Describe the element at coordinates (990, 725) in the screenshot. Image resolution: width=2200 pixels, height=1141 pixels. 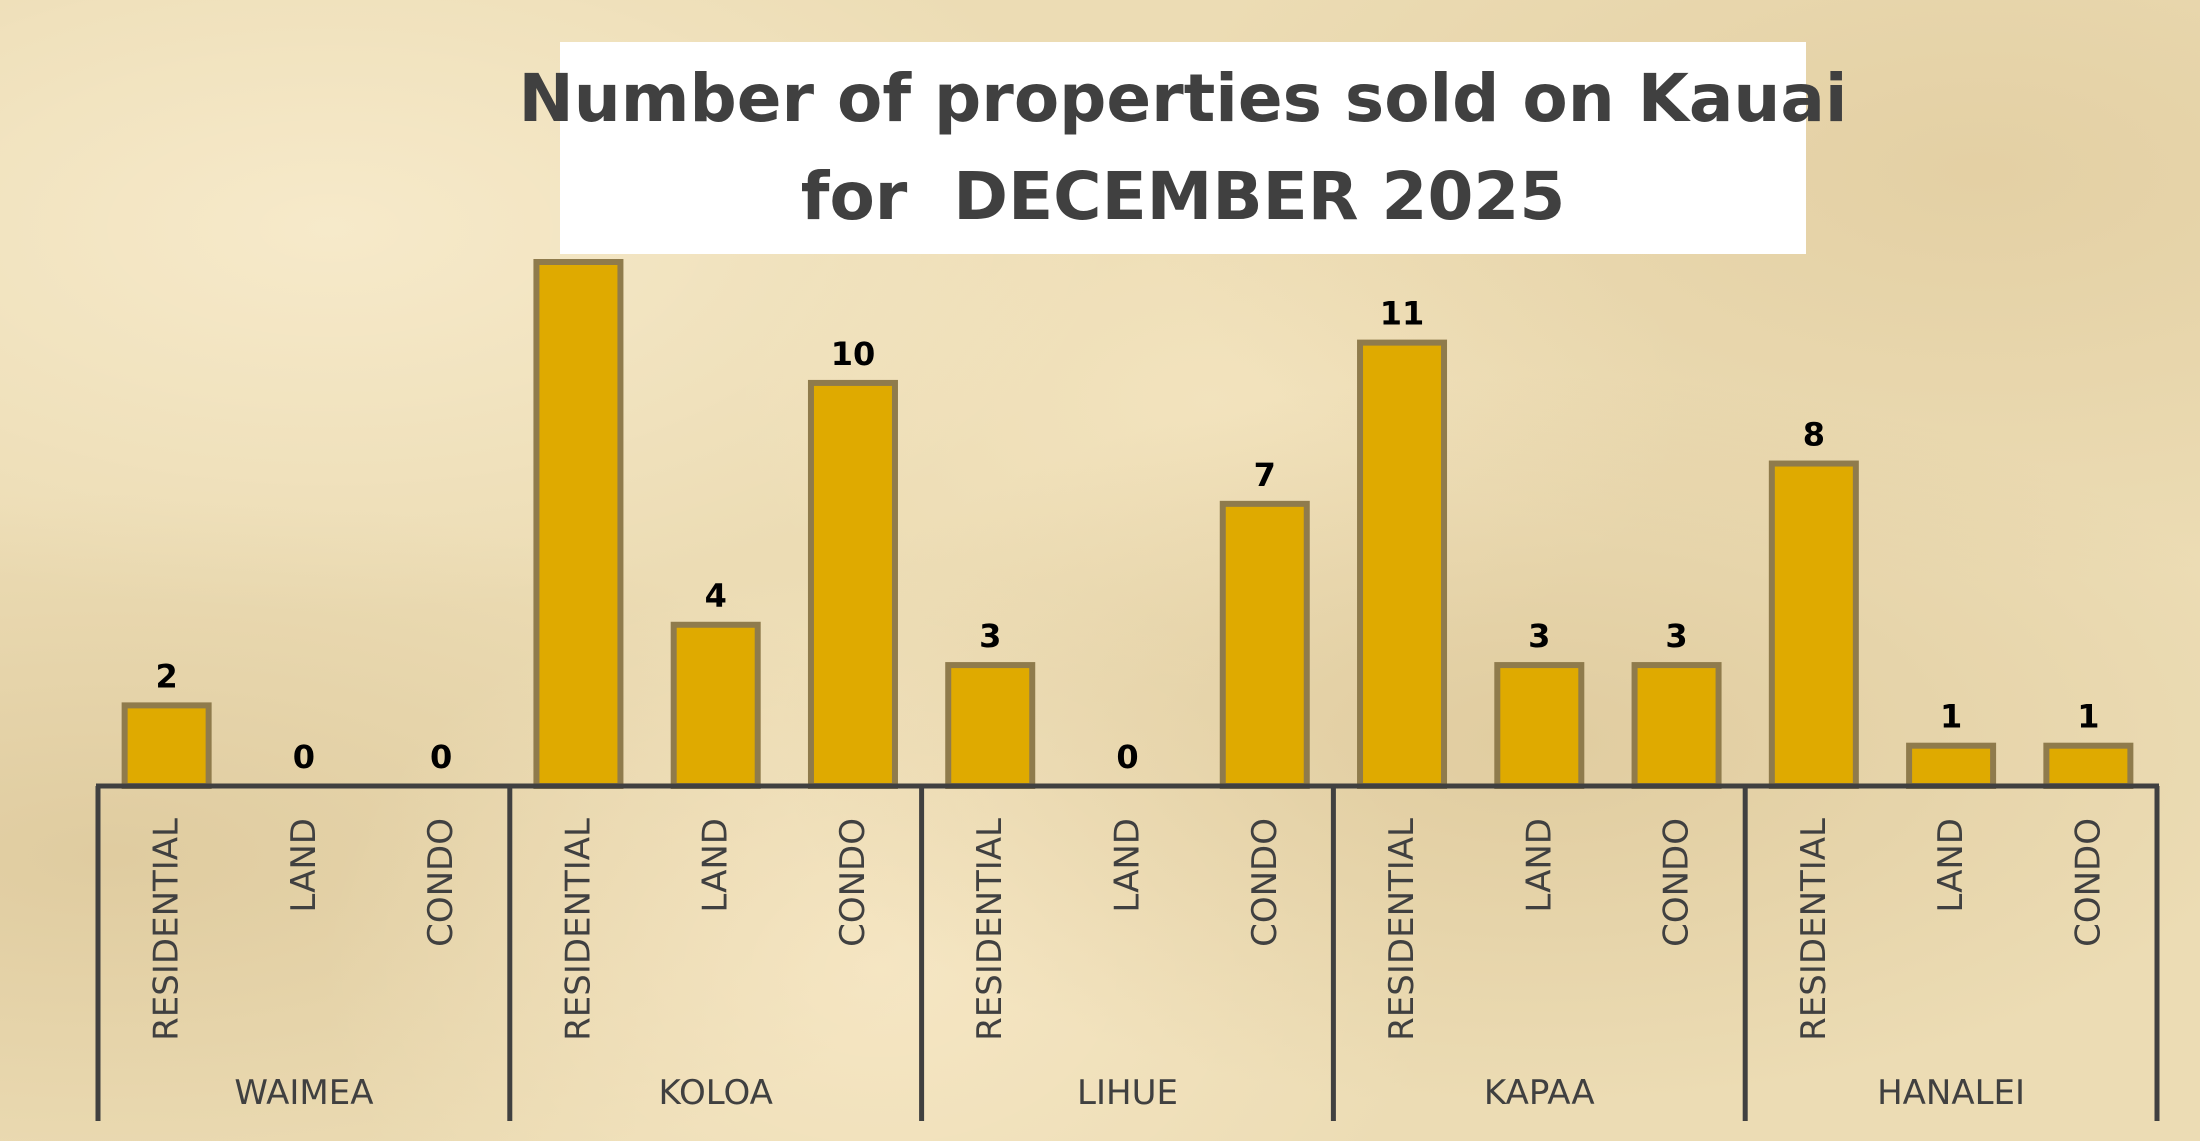
I see `bar-lihue-residential` at that location.